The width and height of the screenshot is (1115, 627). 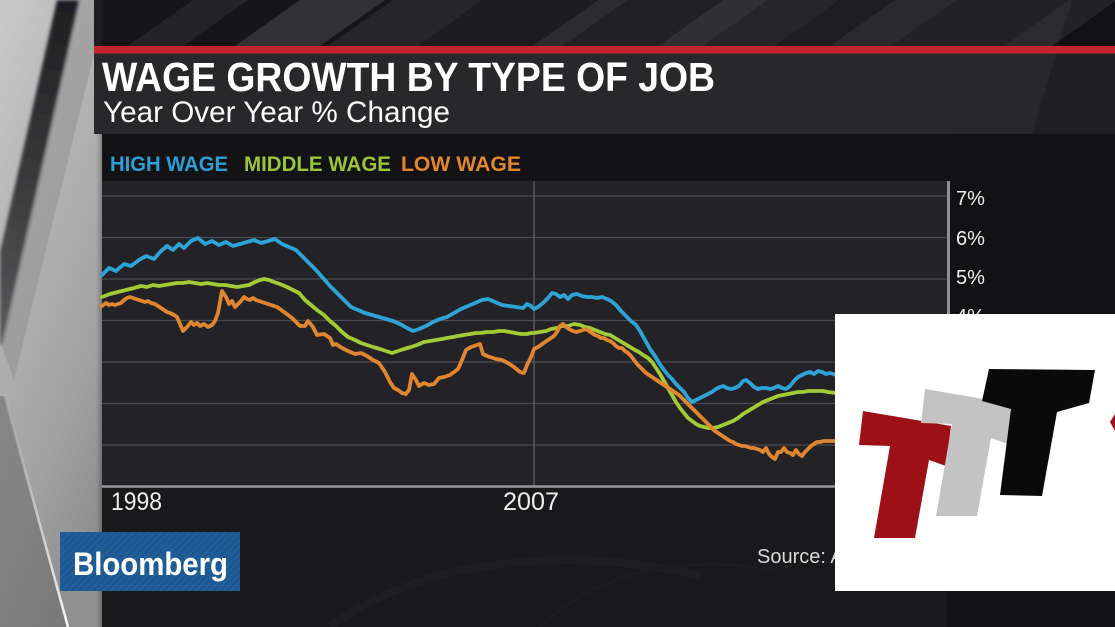 What do you see at coordinates (408, 77) in the screenshot?
I see `svg-text: WAGE GROWTH BY TYPE OF JOB` at bounding box center [408, 77].